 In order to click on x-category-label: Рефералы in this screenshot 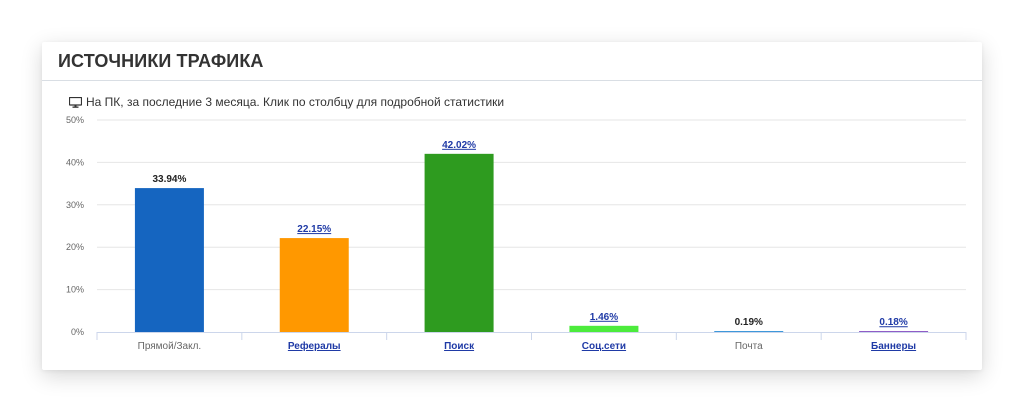, I will do `click(314, 346)`.